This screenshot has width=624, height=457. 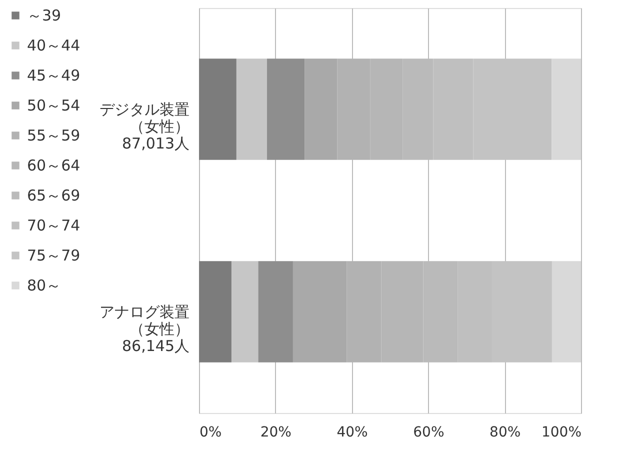 I want to click on legend-label: 80～, so click(x=44, y=285).